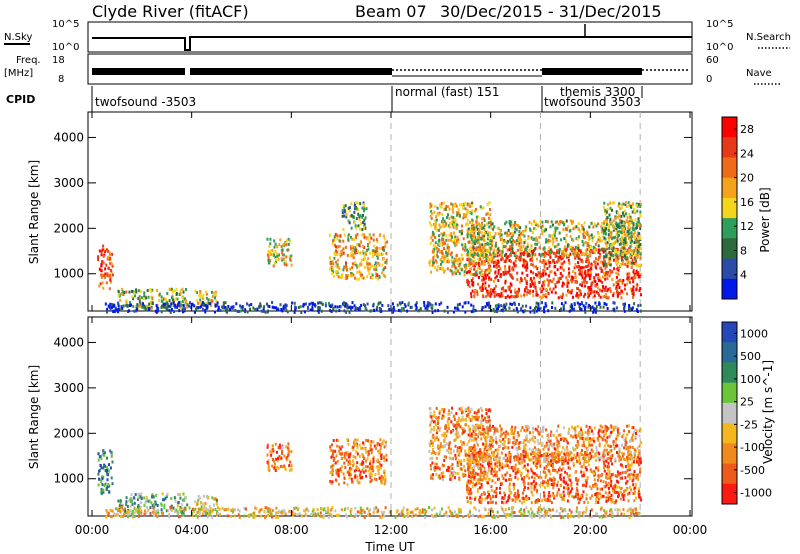 The height and width of the screenshot is (554, 800). Describe the element at coordinates (729, 248) in the screenshot. I see `power-colorbar-cell` at that location.